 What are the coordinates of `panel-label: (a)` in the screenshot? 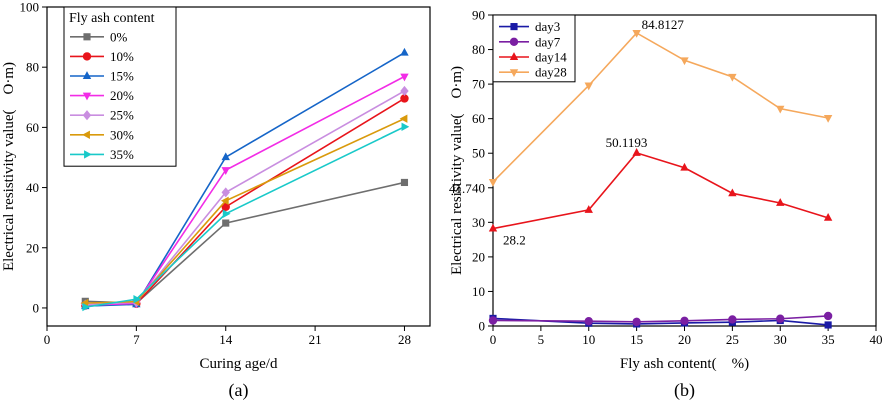 It's located at (239, 390).